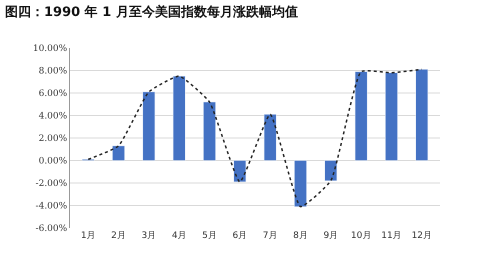  I want to click on x-tick-label: 9月, so click(330, 236).